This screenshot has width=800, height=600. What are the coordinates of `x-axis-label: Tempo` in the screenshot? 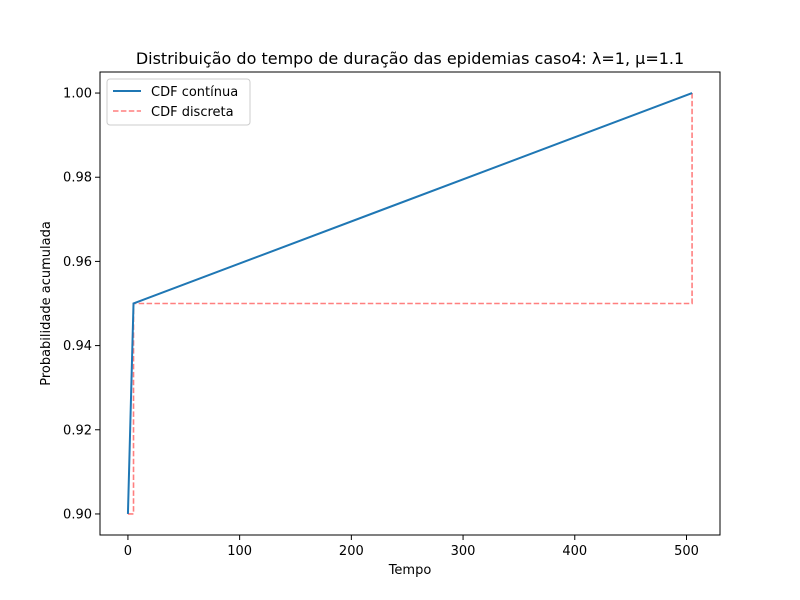 It's located at (410, 570).